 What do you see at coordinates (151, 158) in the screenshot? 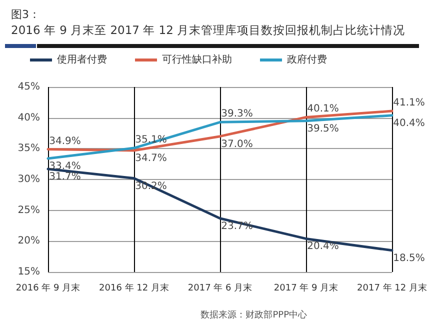
I see `data-label: 34.7%` at bounding box center [151, 158].